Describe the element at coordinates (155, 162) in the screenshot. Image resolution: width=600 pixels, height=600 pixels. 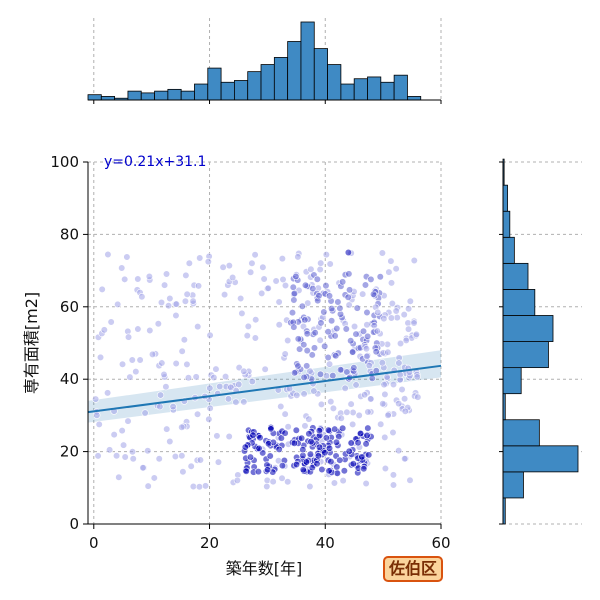
I see `equation-label: y=0.21x+31.1` at that location.